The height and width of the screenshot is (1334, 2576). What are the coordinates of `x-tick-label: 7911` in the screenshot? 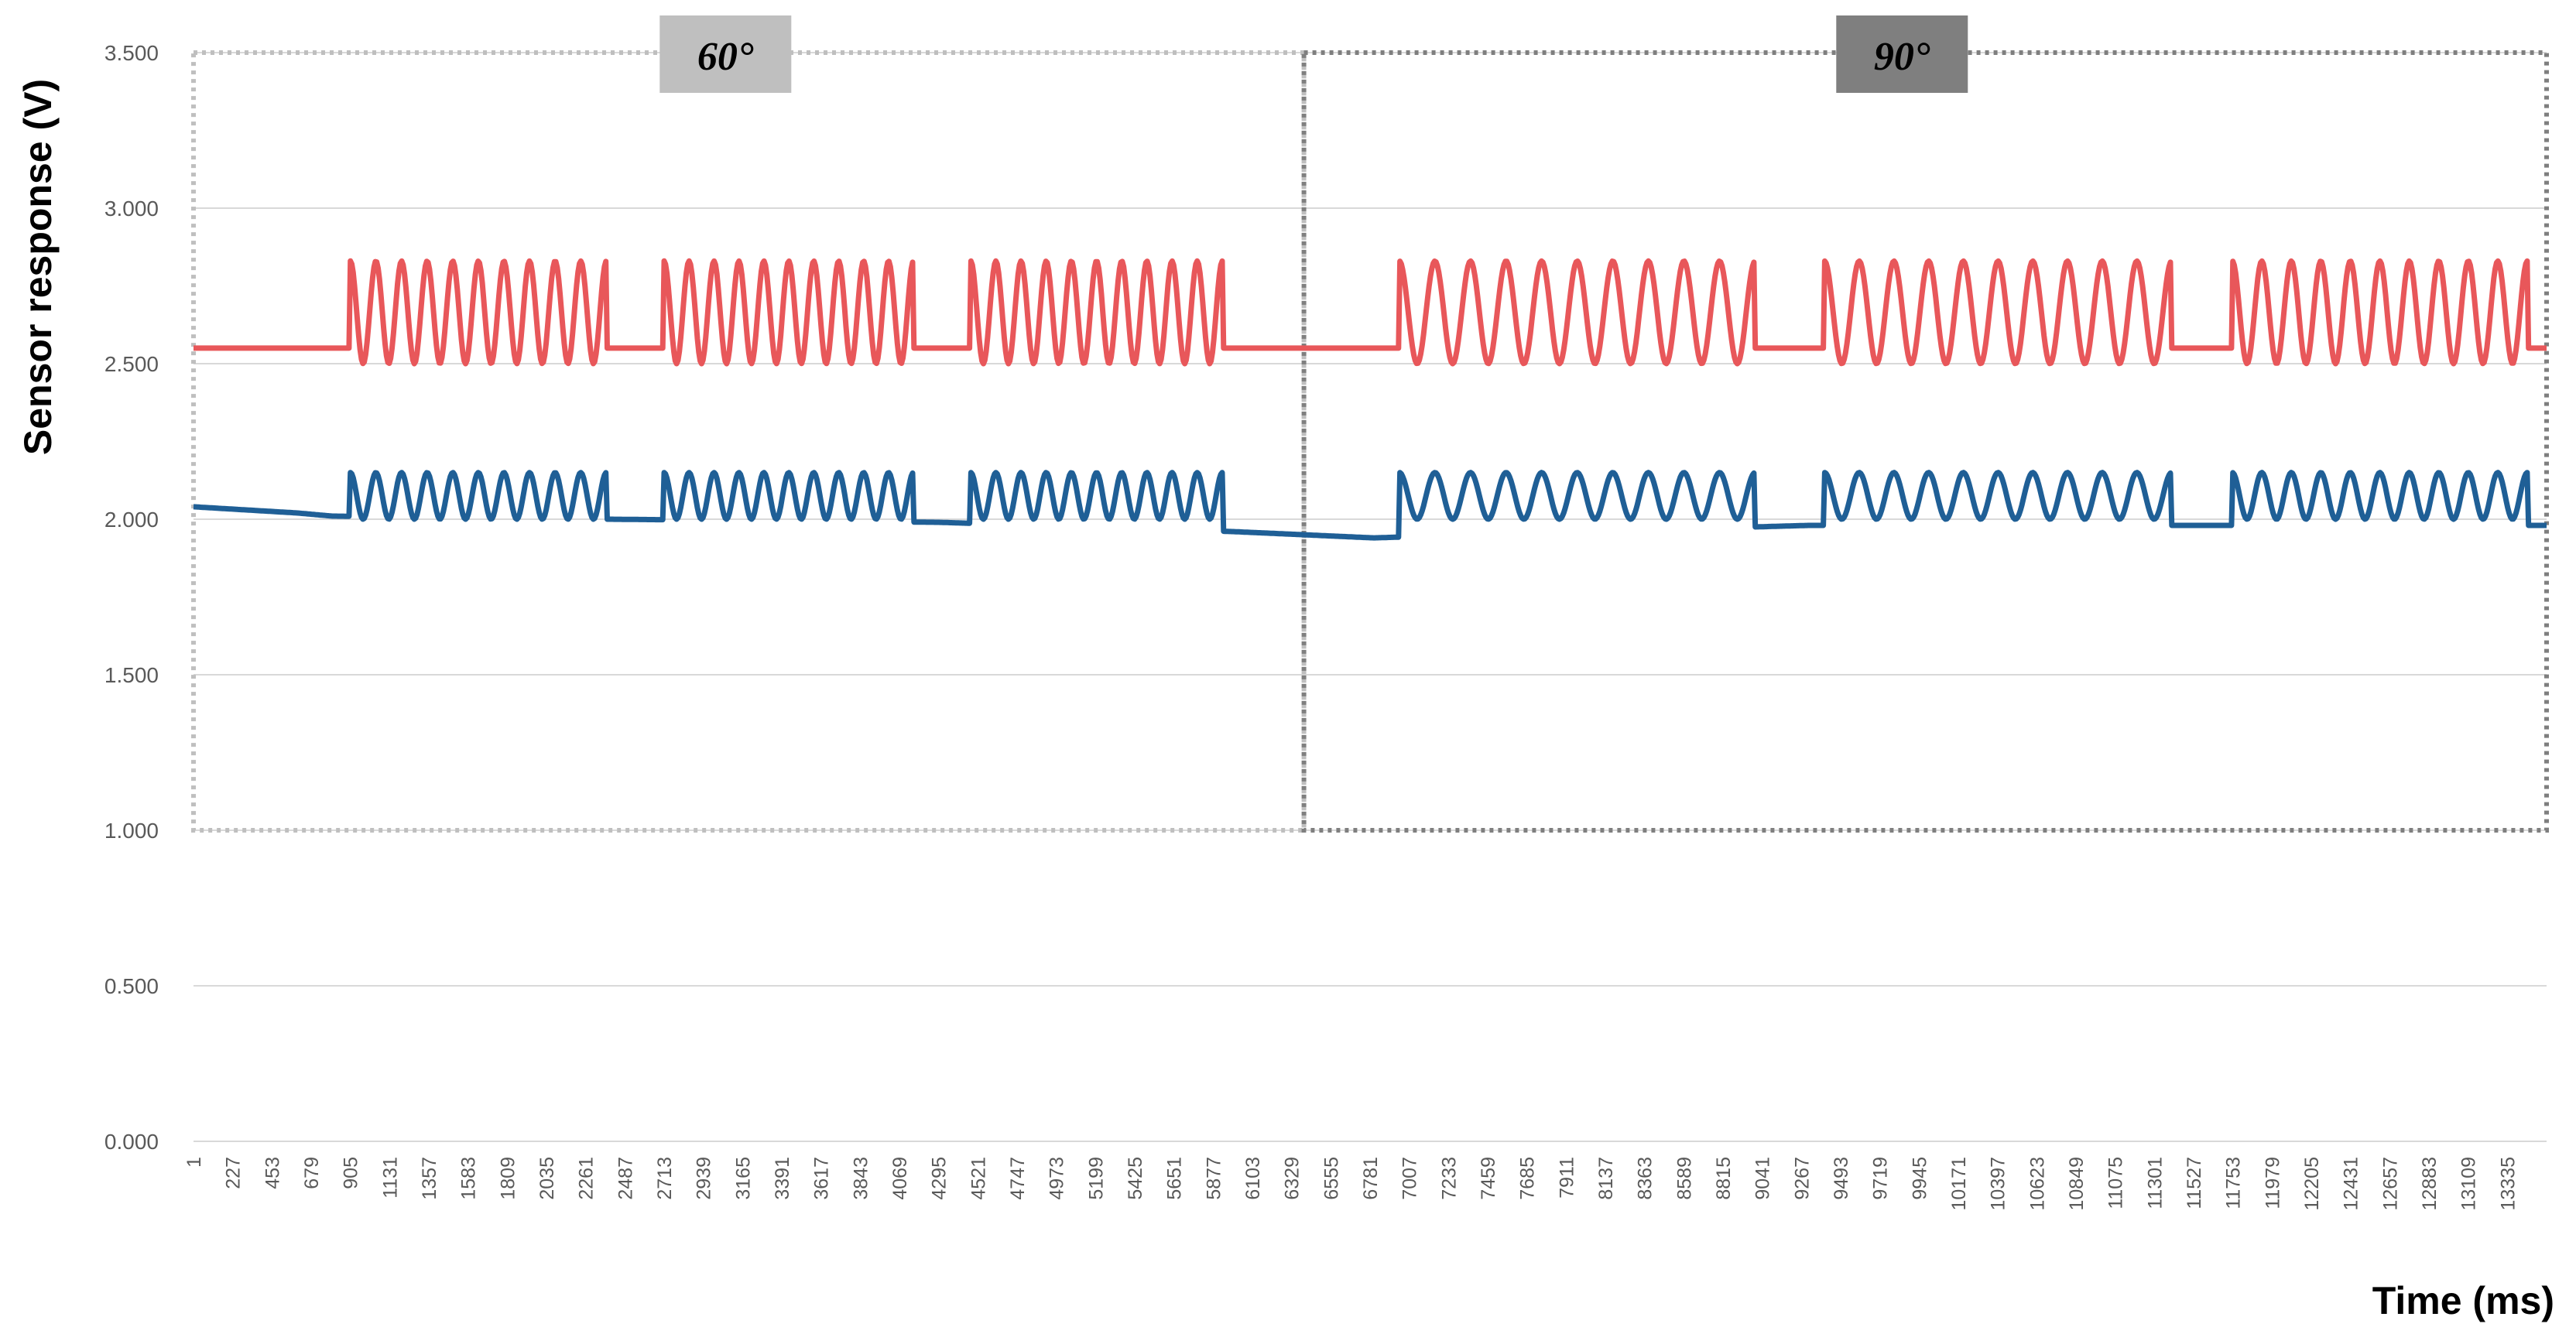 It's located at (1566, 1178).